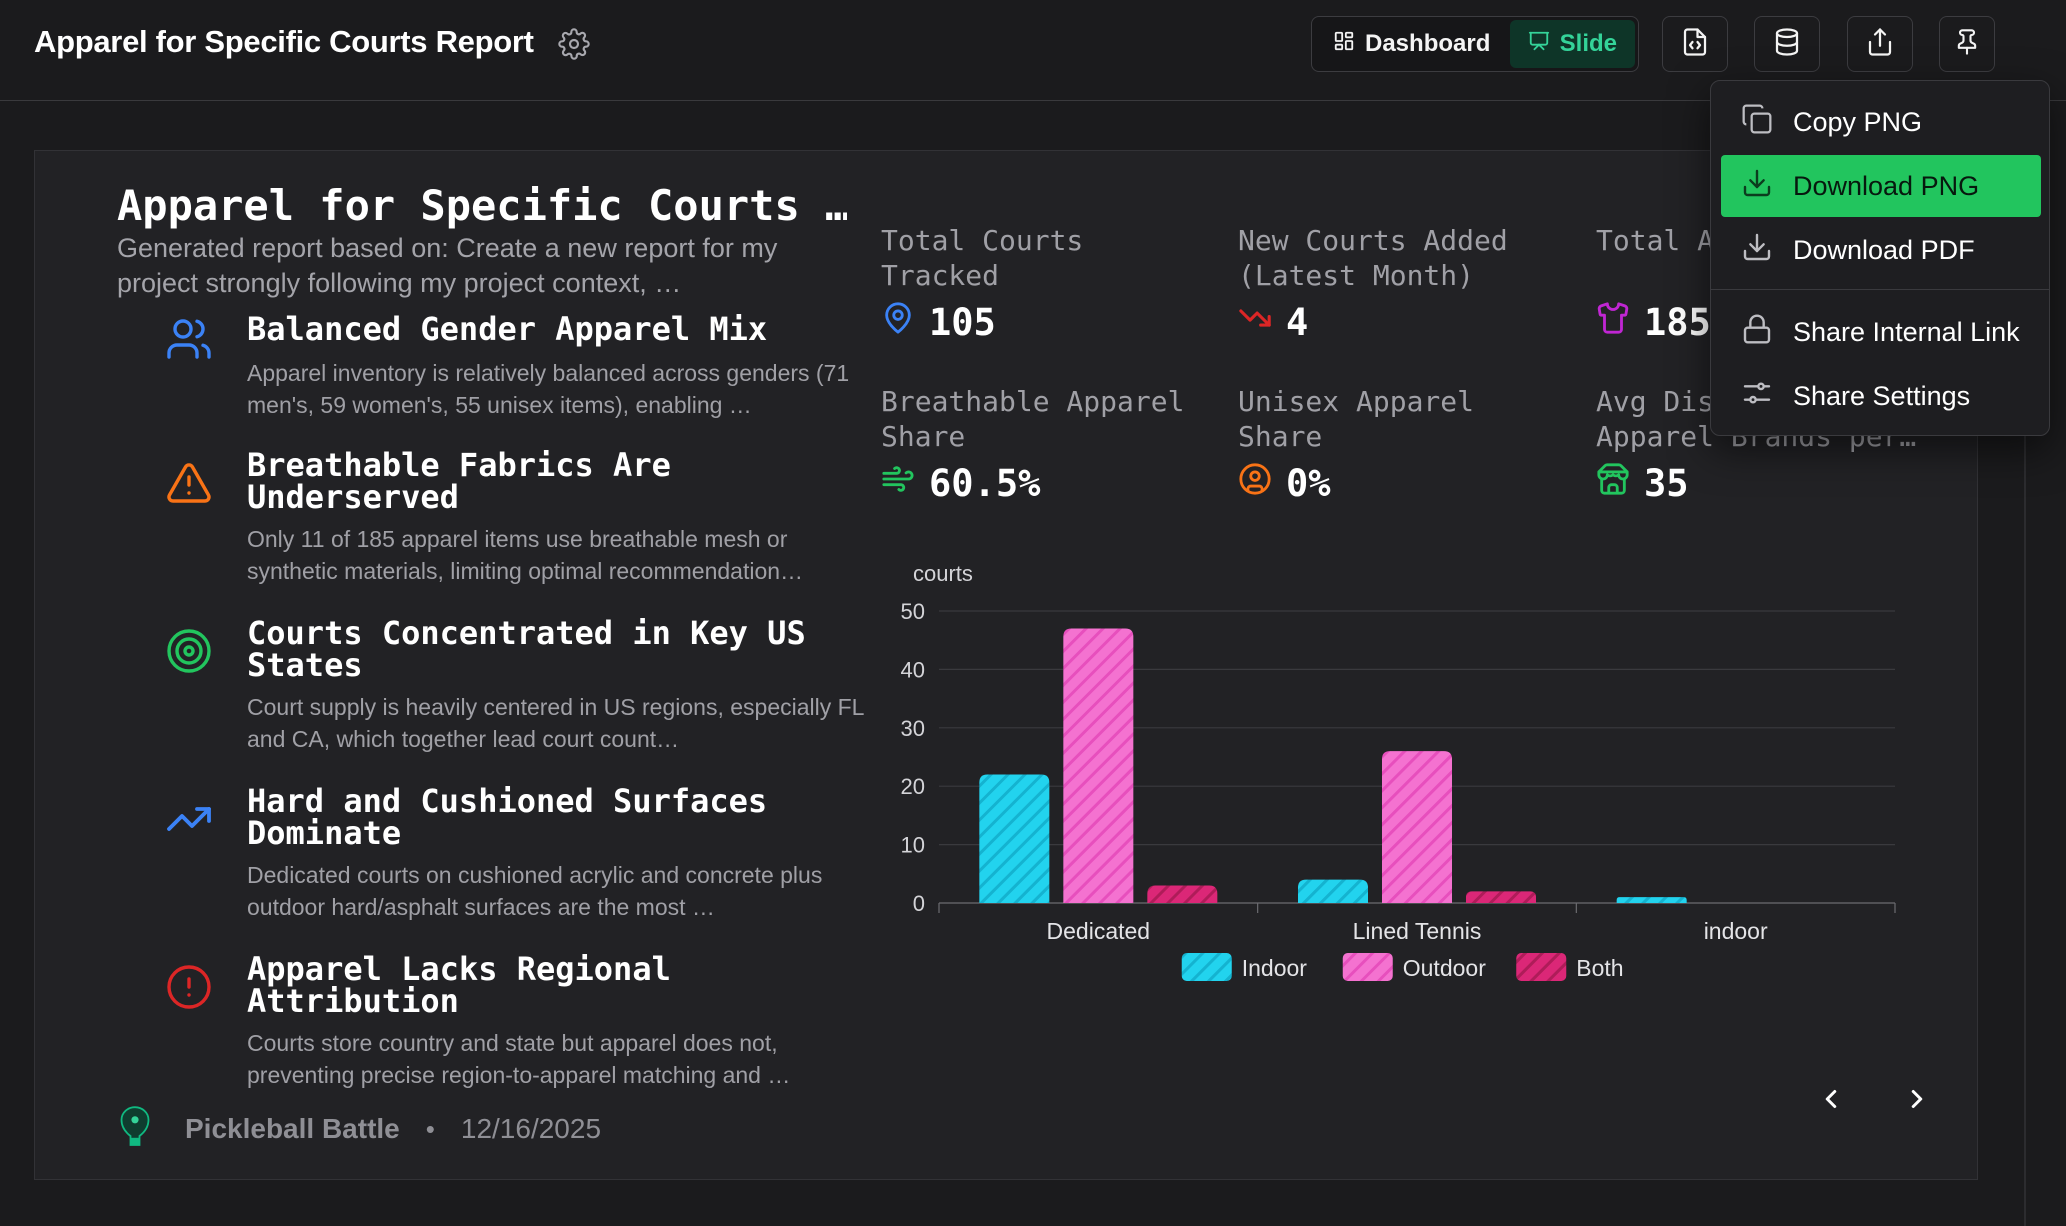 This screenshot has width=2066, height=1226. Describe the element at coordinates (1275, 968) in the screenshot. I see `legend-label: Indoor` at that location.